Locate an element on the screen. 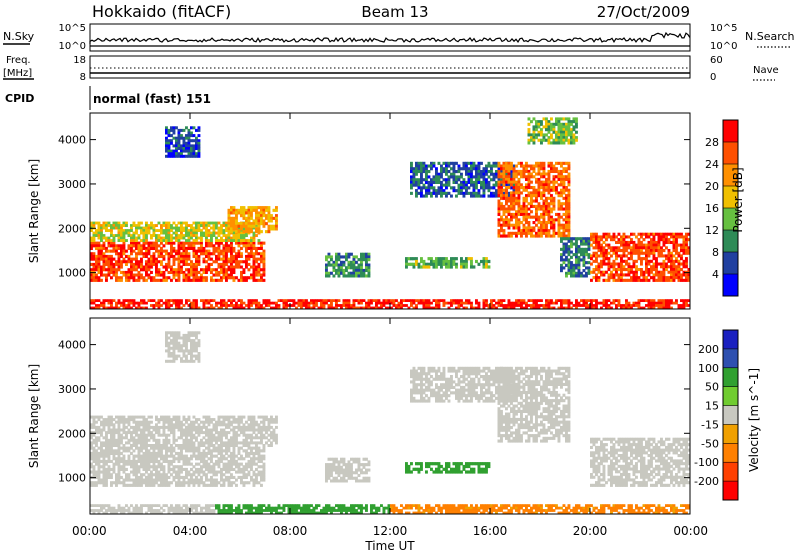 The height and width of the screenshot is (554, 800). nsky-tick-top: 10^5 is located at coordinates (72, 28).